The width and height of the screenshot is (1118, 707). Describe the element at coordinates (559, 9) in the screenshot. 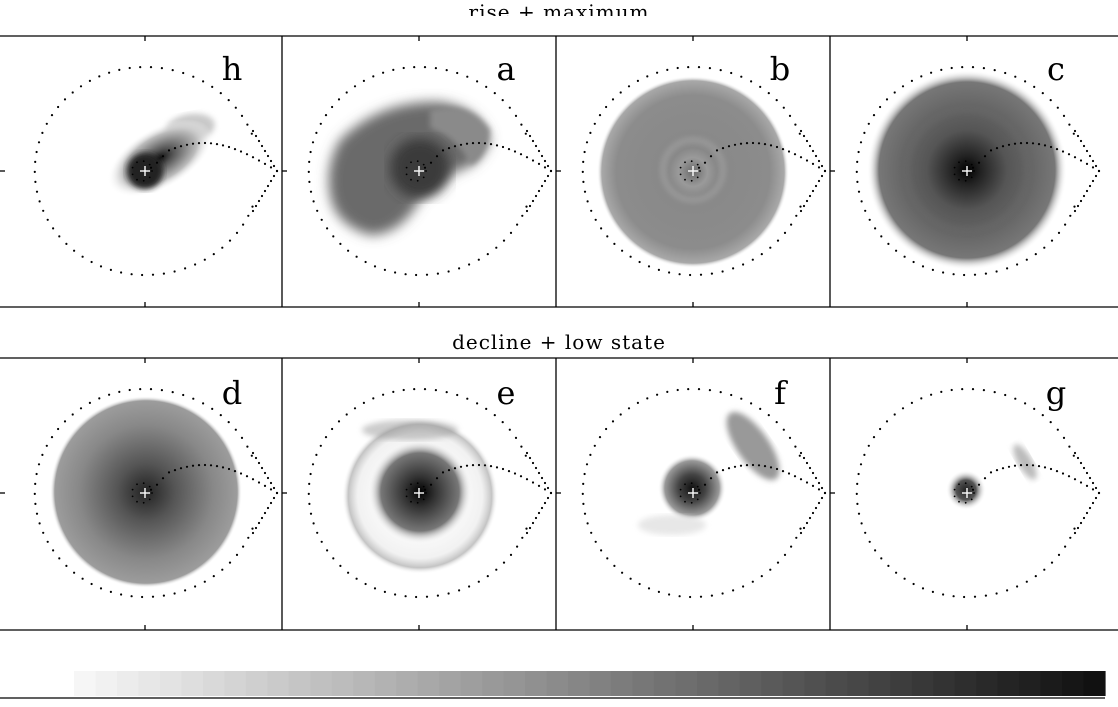

I see `top-row-title: rise + maximum` at that location.